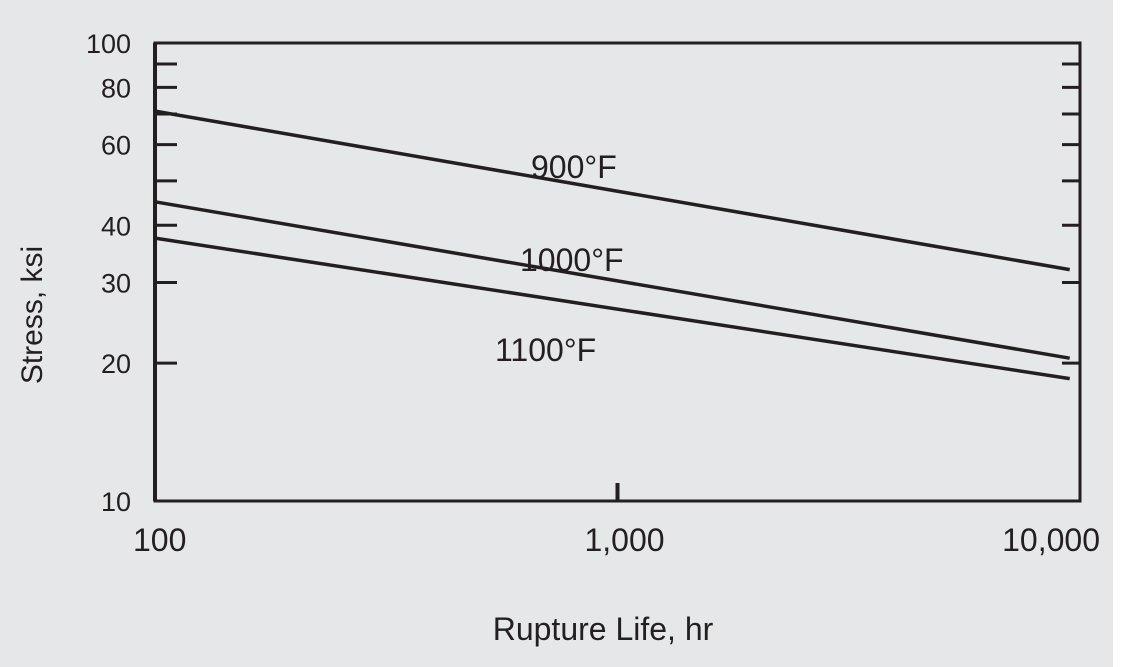 The height and width of the screenshot is (667, 1135). I want to click on x-tick-label: 10,000, so click(1051, 540).